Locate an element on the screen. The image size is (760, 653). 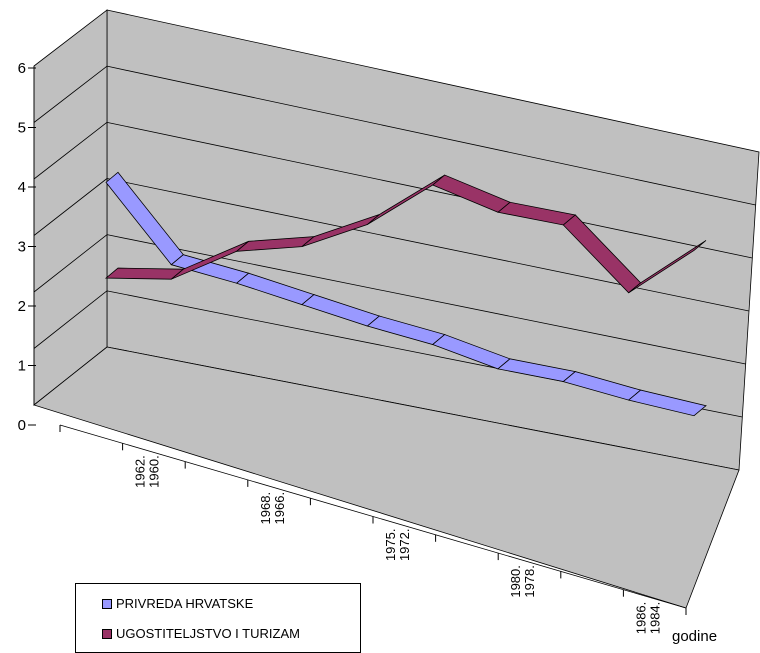
y-tick-label: 4 is located at coordinates (22, 187).